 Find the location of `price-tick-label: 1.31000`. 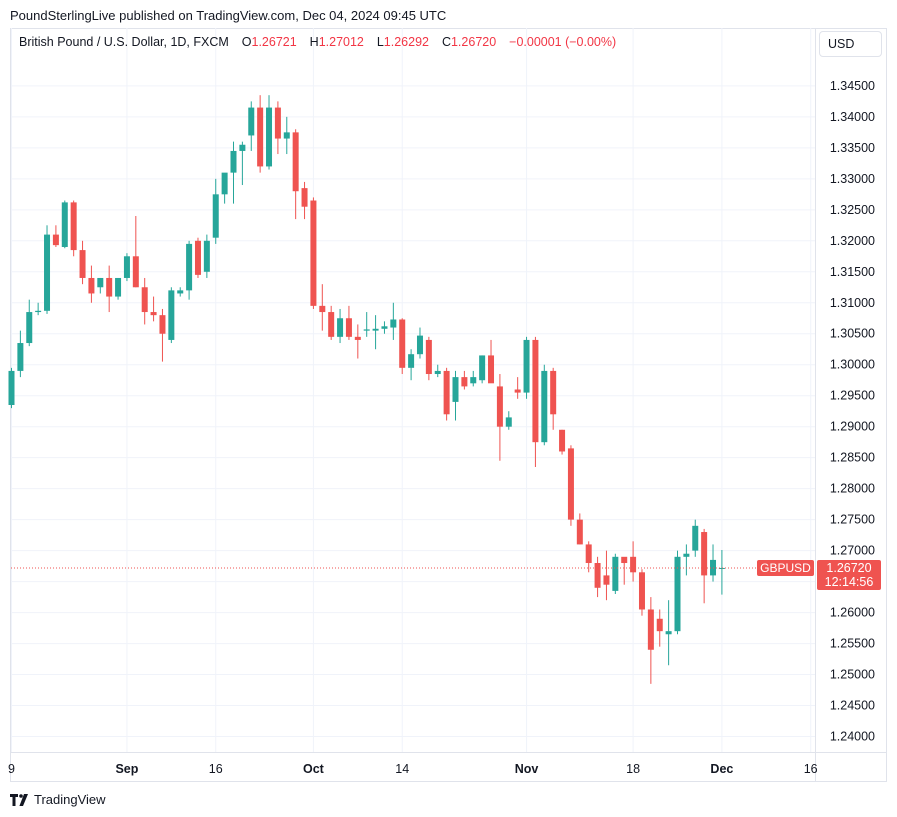

price-tick-label: 1.31000 is located at coordinates (852, 303).